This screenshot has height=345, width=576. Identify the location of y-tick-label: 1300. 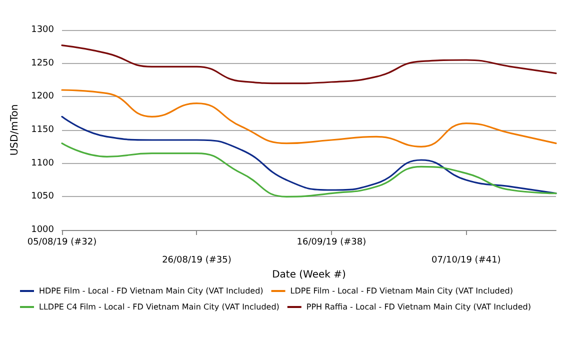
(42, 30).